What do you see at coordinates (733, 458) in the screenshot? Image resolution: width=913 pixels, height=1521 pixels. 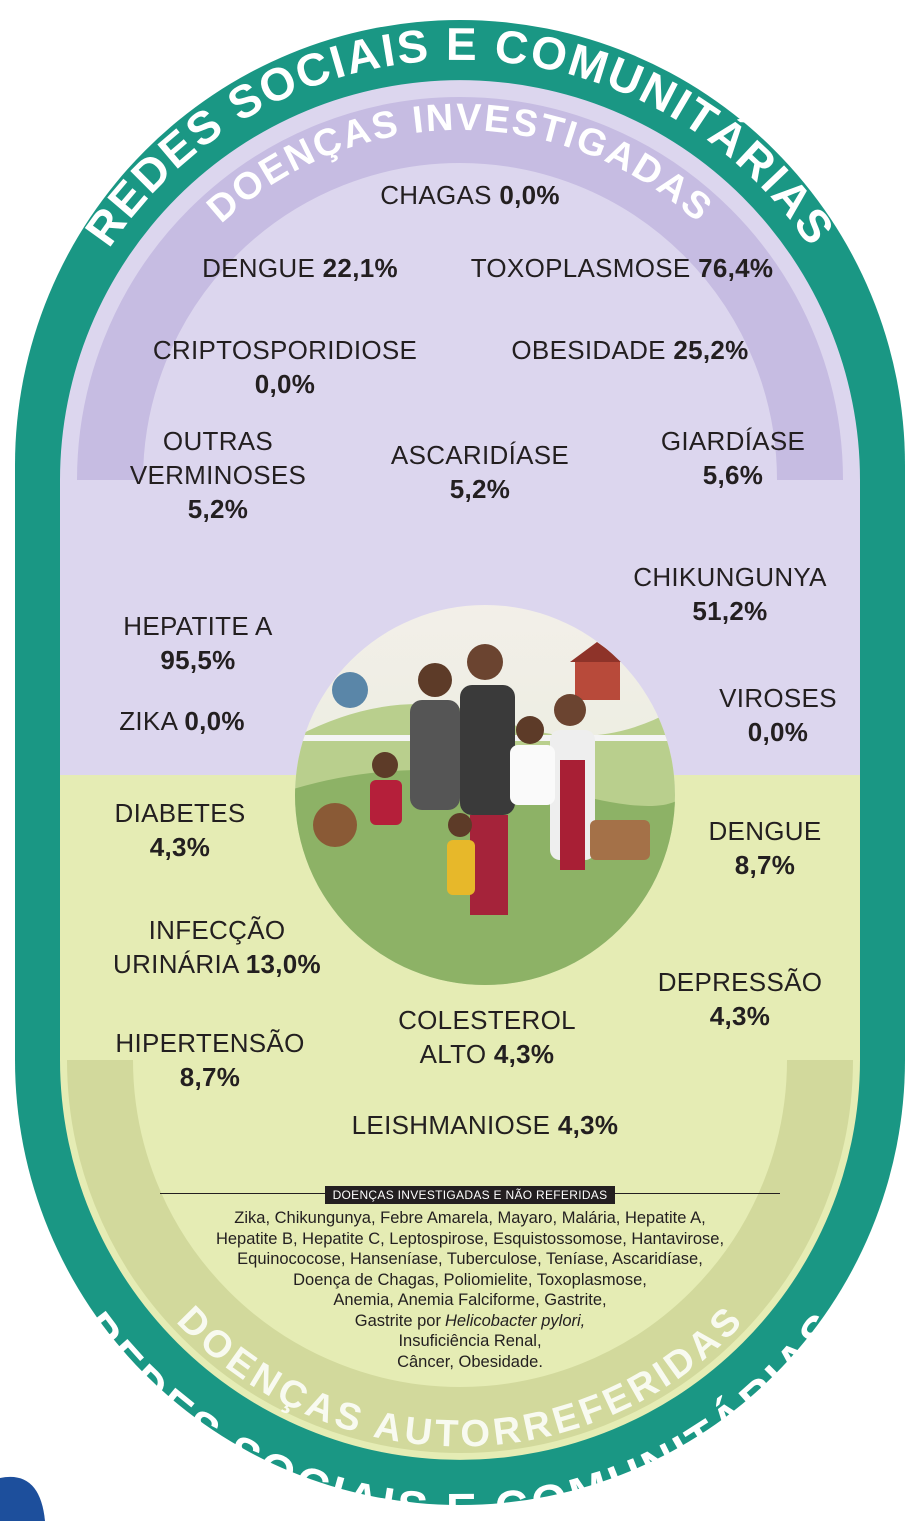 I see `disease-item: GIARDÍASE 5,6%` at bounding box center [733, 458].